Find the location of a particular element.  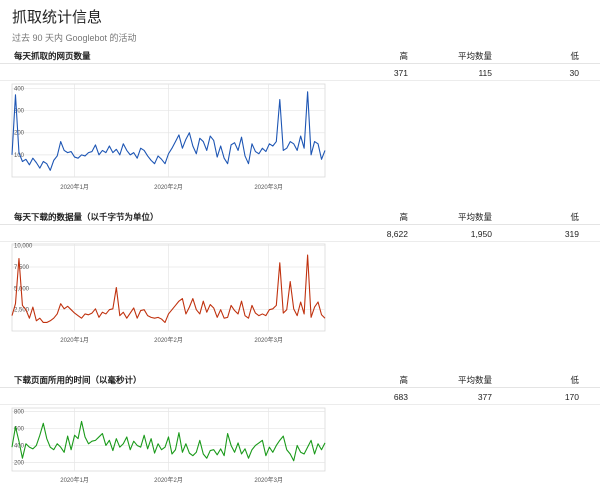

y-tick-label: 800 is located at coordinates (19, 412).